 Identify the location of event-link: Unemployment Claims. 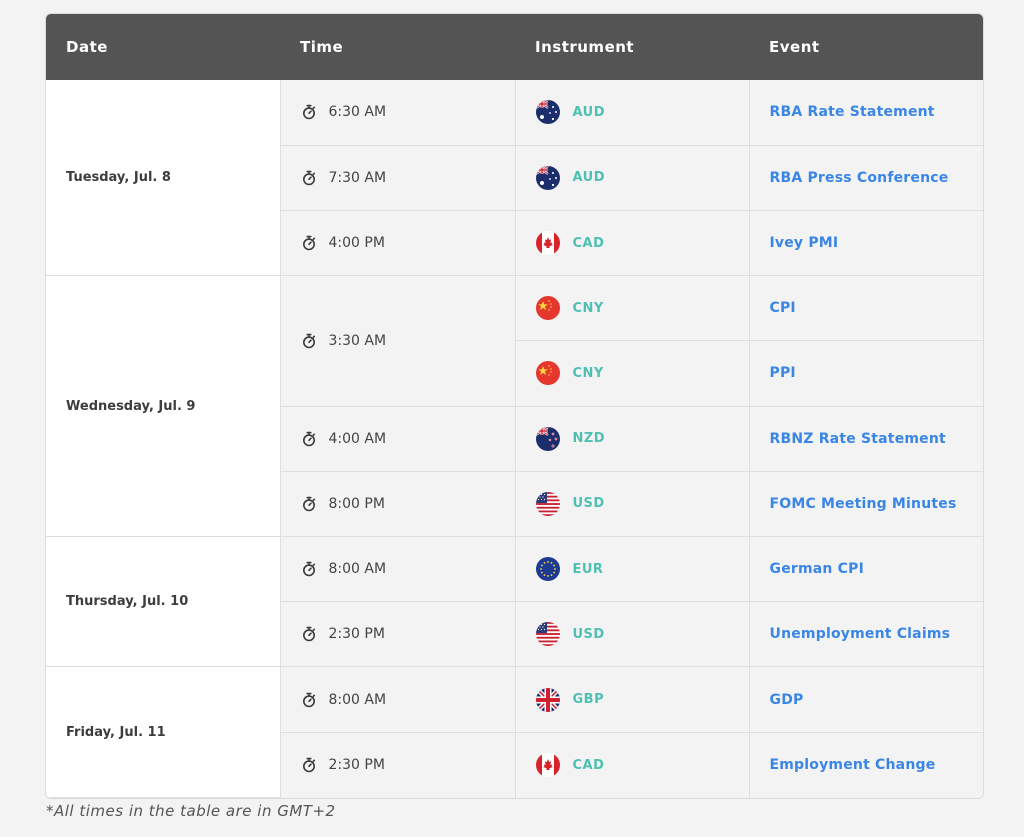
(860, 634).